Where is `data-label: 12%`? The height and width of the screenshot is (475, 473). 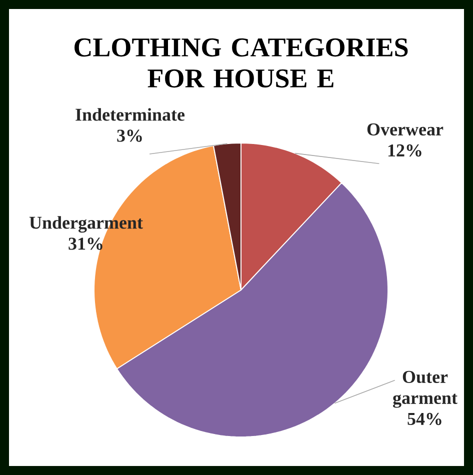 data-label: 12% is located at coordinates (405, 150).